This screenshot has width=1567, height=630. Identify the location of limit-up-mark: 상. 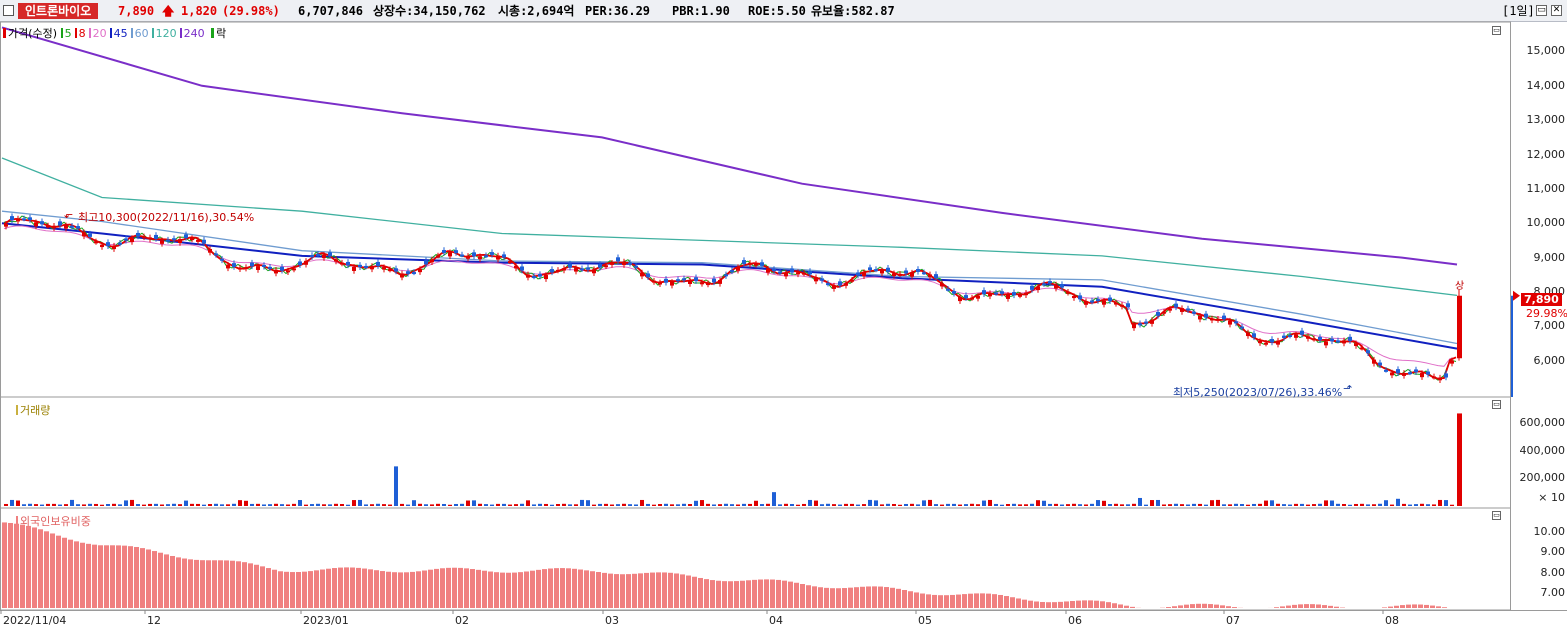
(1460, 286).